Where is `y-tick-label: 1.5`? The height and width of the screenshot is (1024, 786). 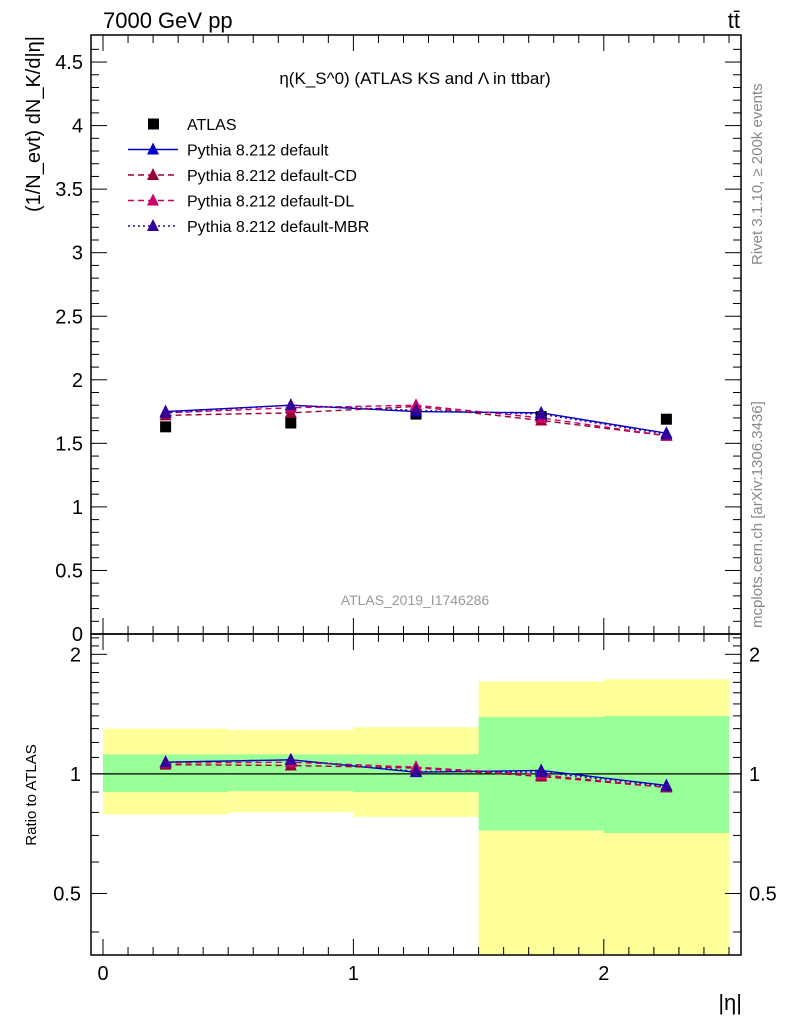
y-tick-label: 1.5 is located at coordinates (69, 444).